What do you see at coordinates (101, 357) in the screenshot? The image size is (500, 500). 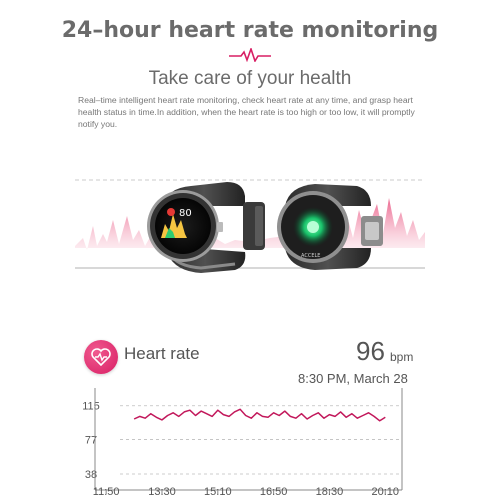 I see `heart-rate-icon` at bounding box center [101, 357].